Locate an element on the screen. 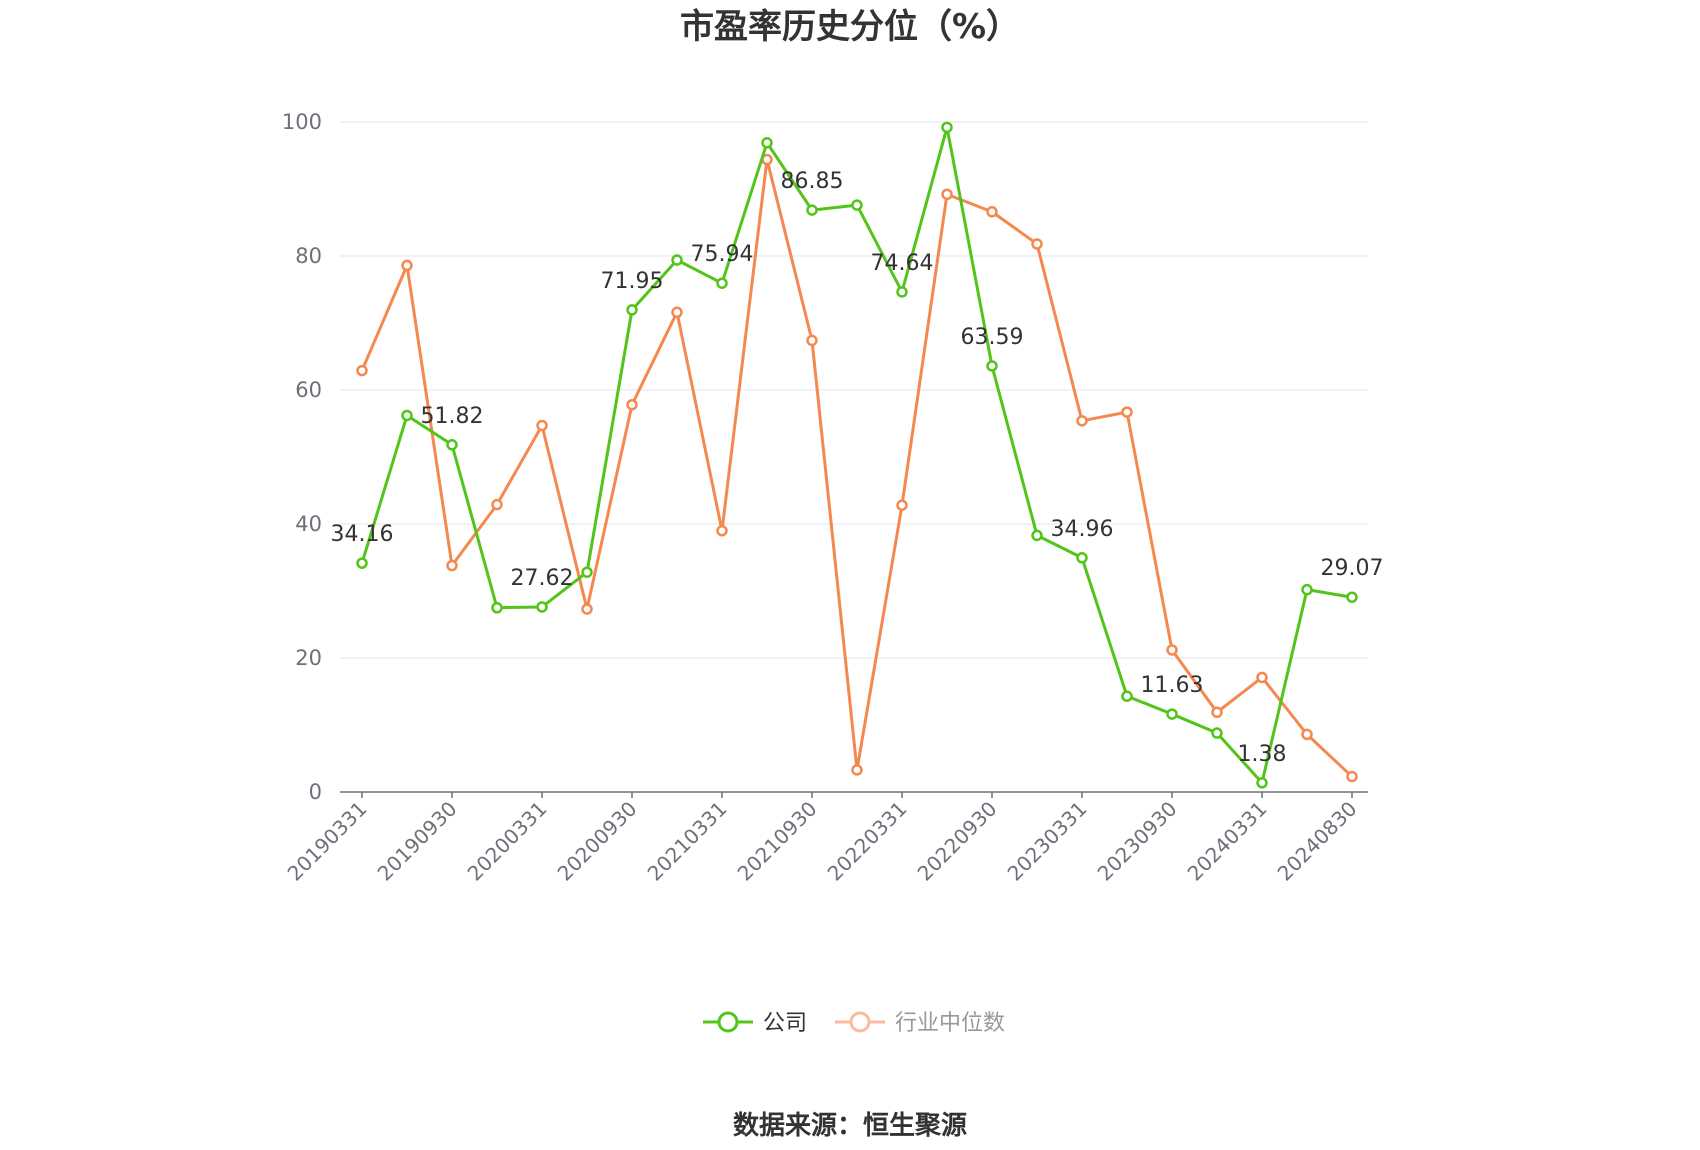 The height and width of the screenshot is (1150, 1700). data-source: 数据来源：恒生聚源 is located at coordinates (850, 1126).